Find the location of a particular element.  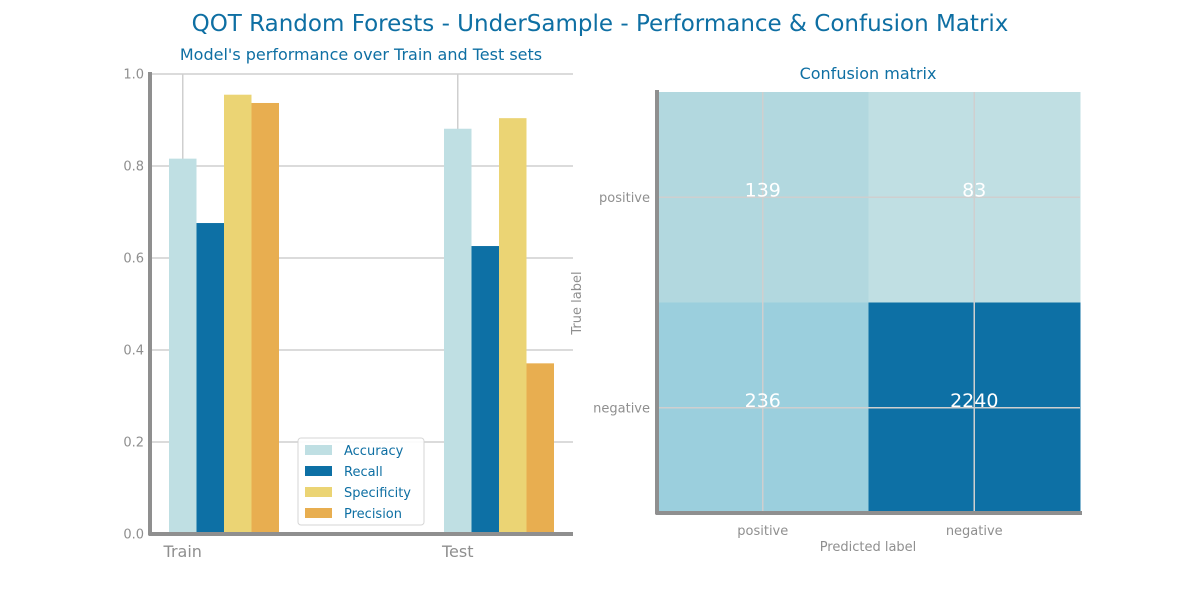

legend-label: Specificity is located at coordinates (377, 493).